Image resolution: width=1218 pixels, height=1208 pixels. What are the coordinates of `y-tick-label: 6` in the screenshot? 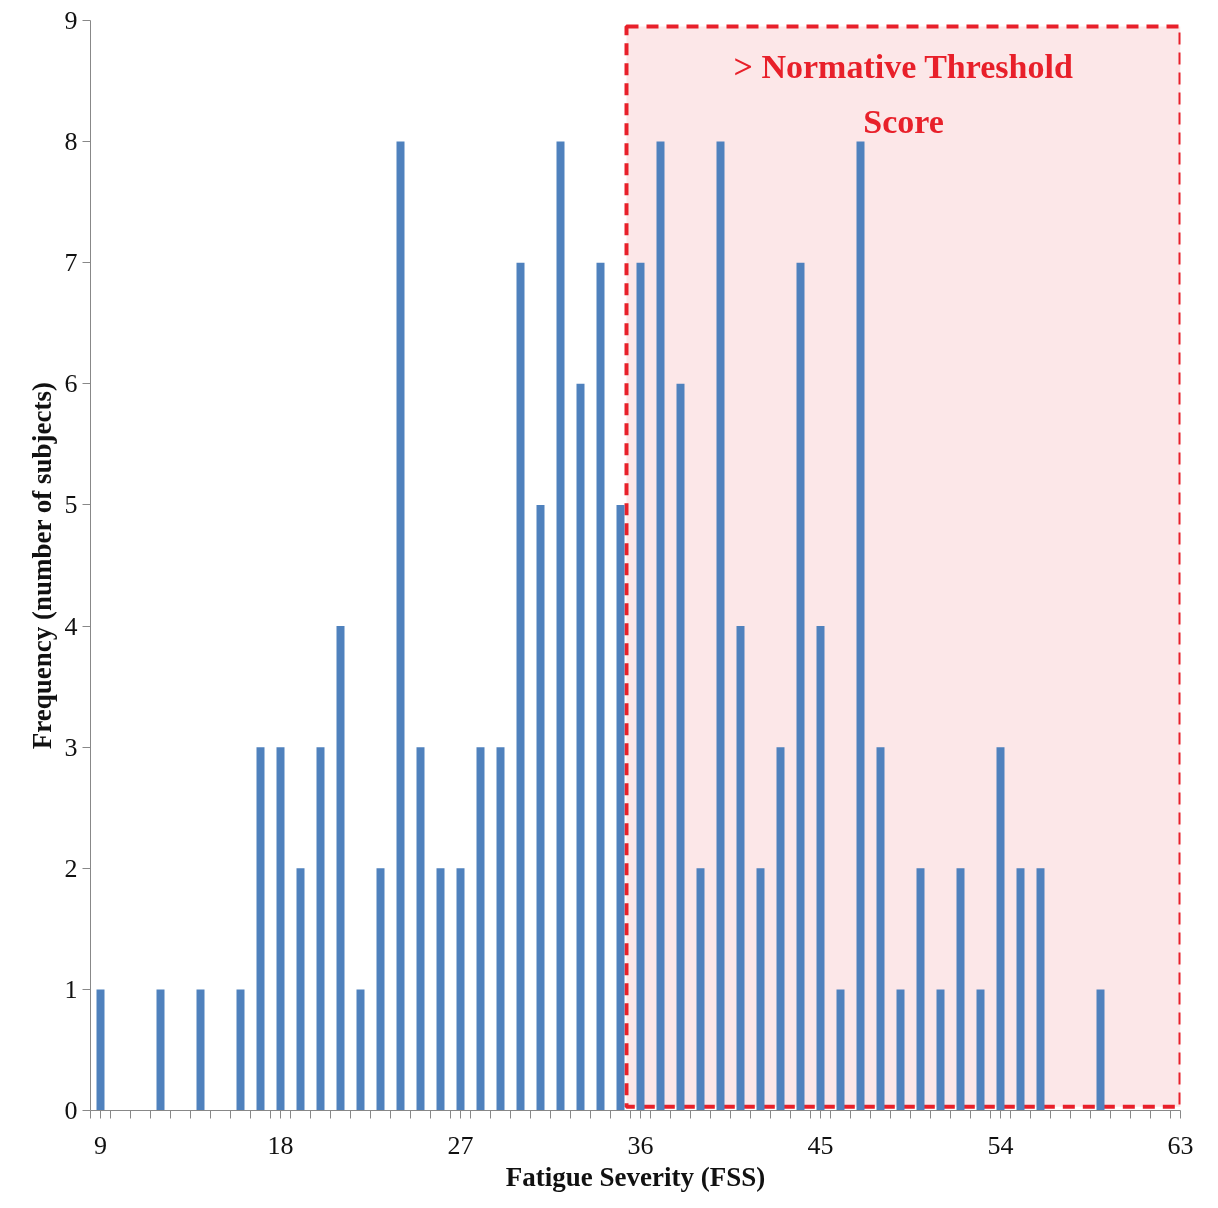 It's located at (71, 384).